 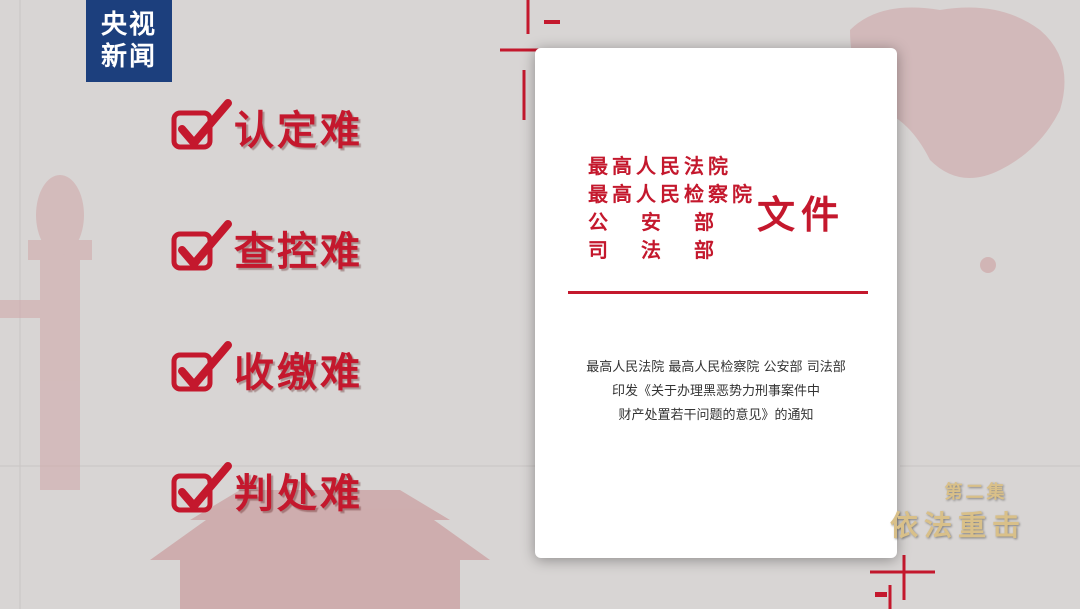 I want to click on difficulty-item-1: 认定难, so click(x=266, y=127).